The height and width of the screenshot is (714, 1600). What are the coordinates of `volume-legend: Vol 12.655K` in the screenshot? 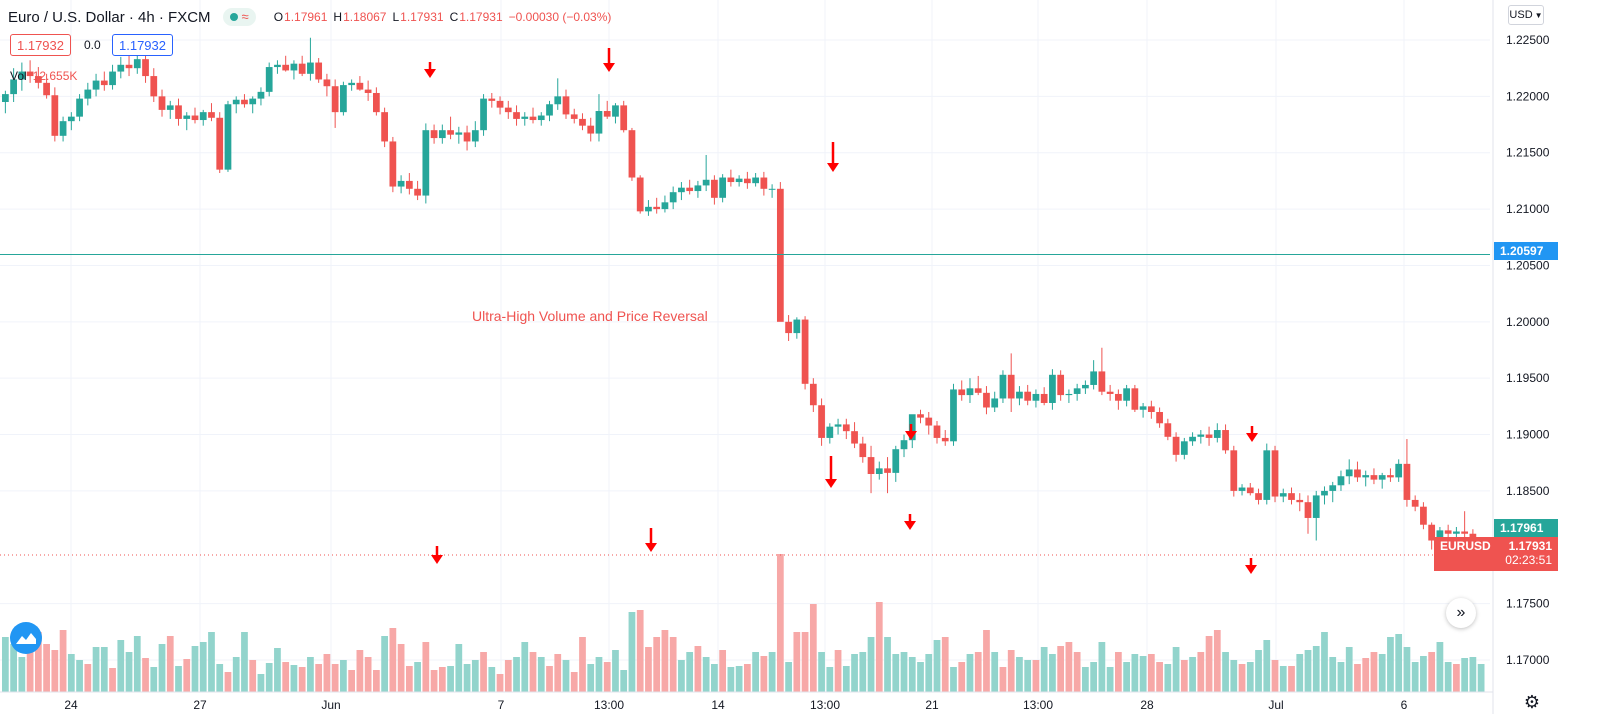 It's located at (43, 76).